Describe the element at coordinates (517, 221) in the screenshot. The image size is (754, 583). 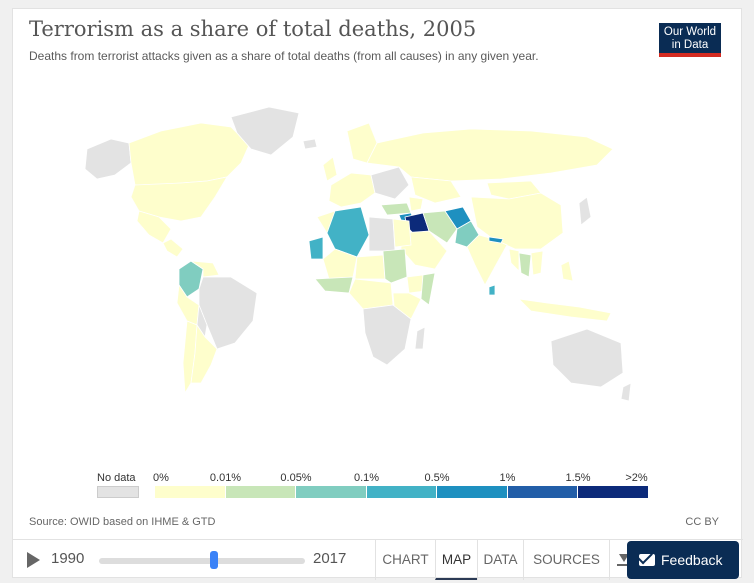
I see `country-china` at that location.